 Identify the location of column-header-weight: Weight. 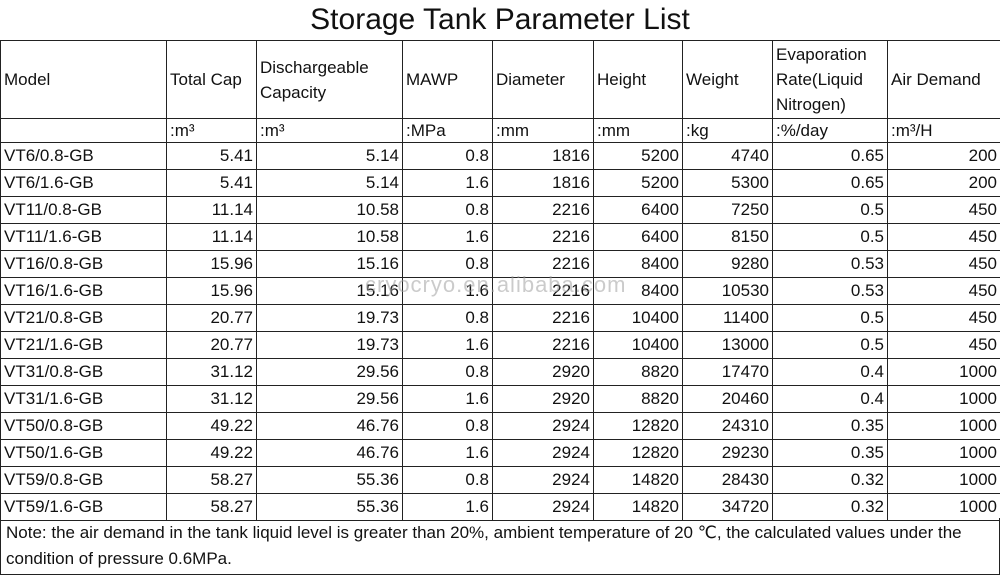
(727, 79).